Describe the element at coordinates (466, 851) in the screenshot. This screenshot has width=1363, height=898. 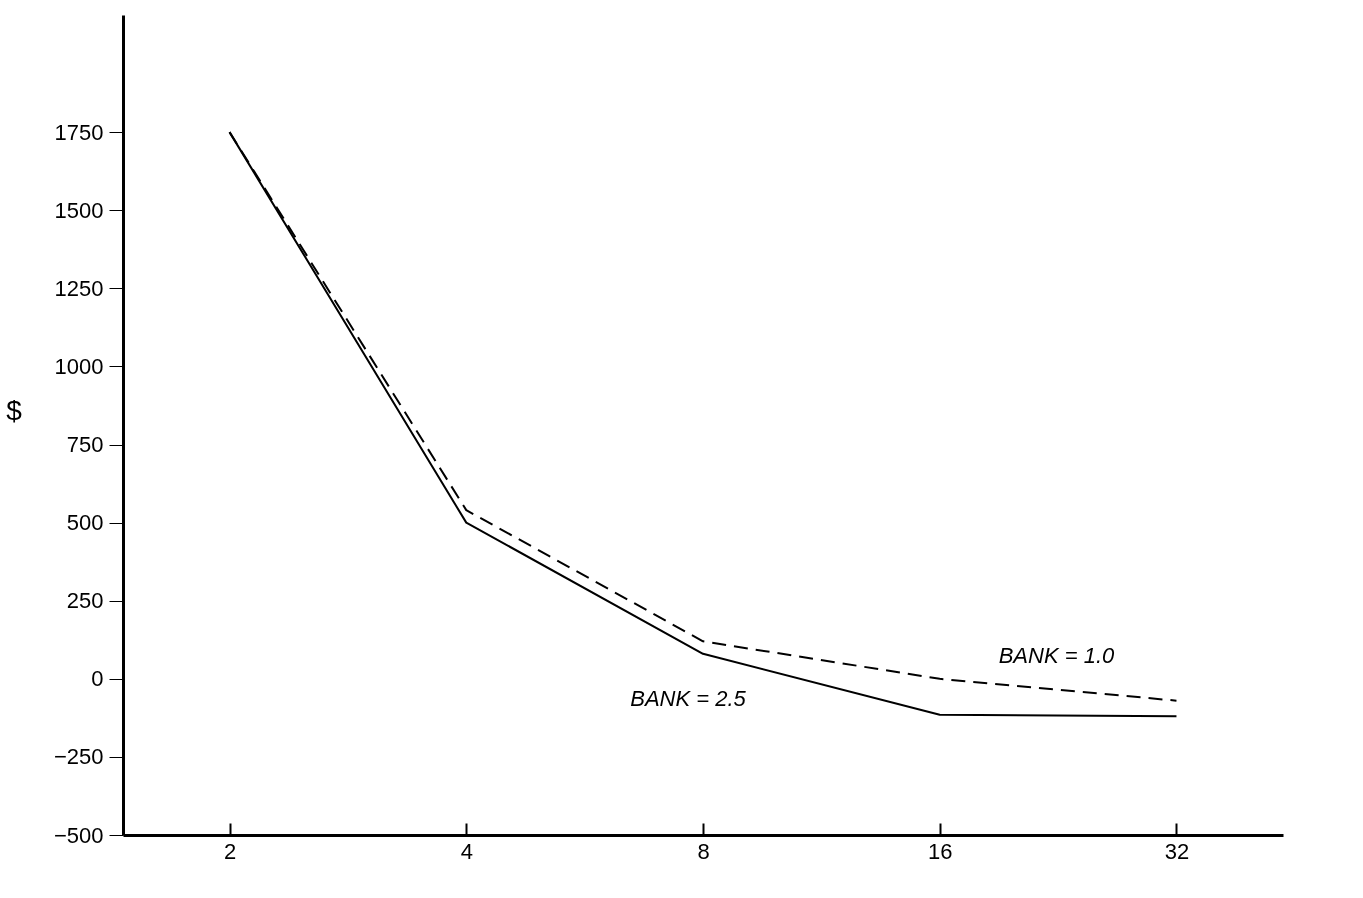
I see `x-tick-label: 4` at that location.